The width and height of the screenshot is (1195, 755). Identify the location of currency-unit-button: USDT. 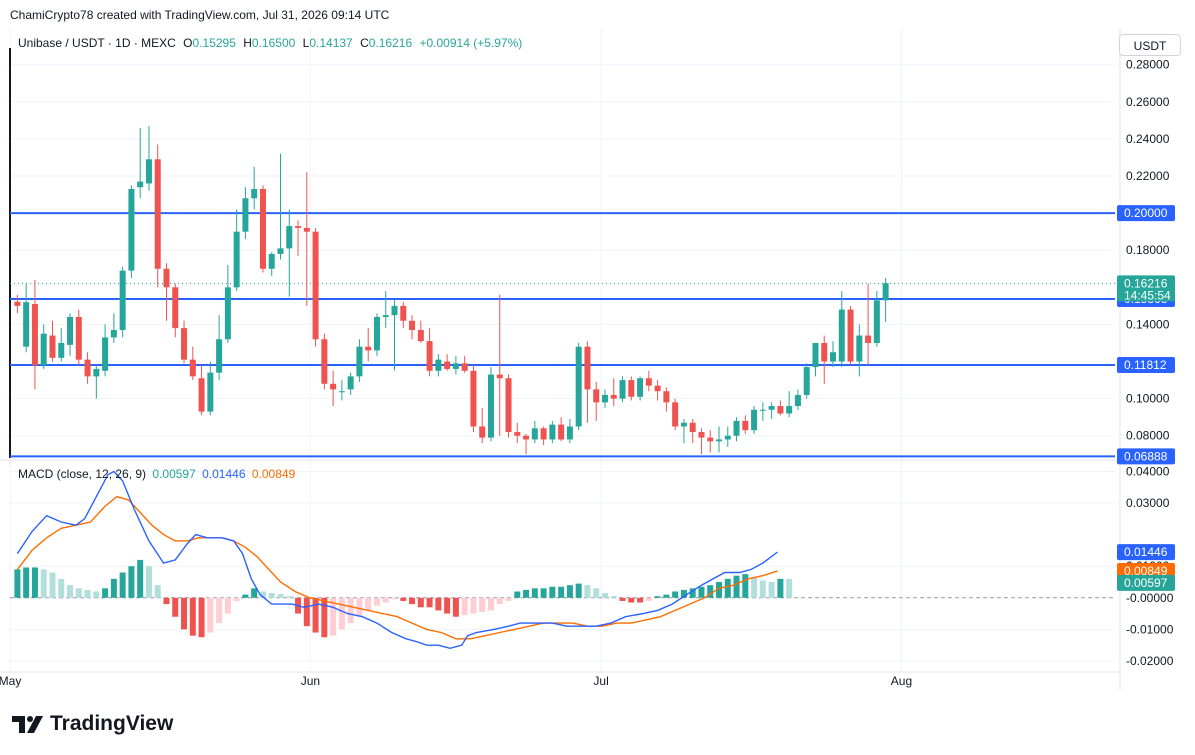
(1150, 45).